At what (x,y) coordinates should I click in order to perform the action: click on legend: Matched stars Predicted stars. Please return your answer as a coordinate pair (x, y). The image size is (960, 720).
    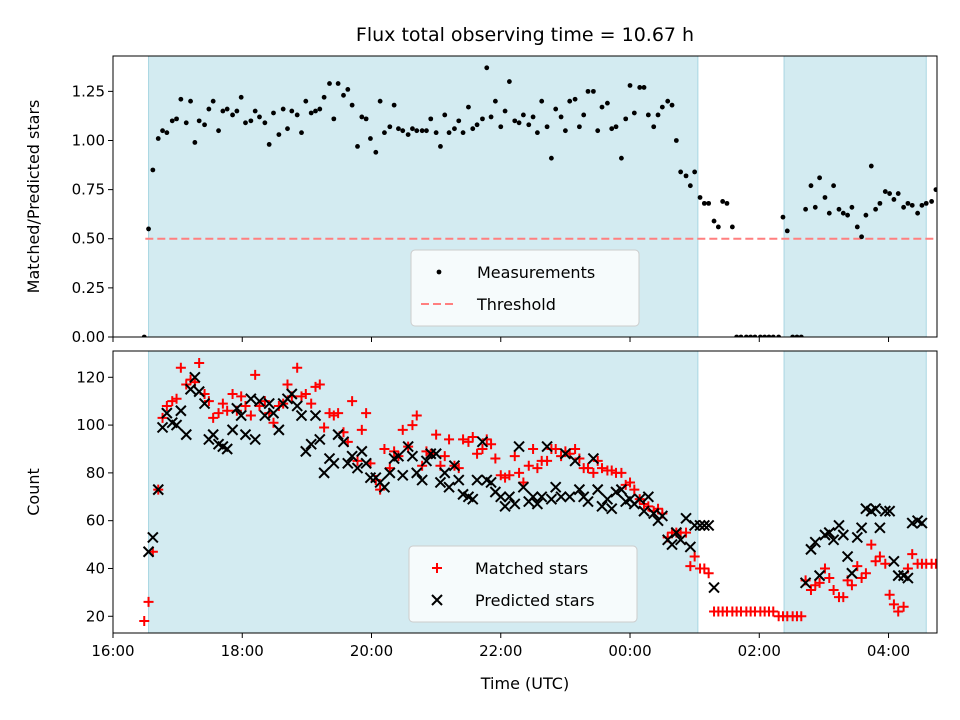
    Looking at the image, I should click on (523, 584).